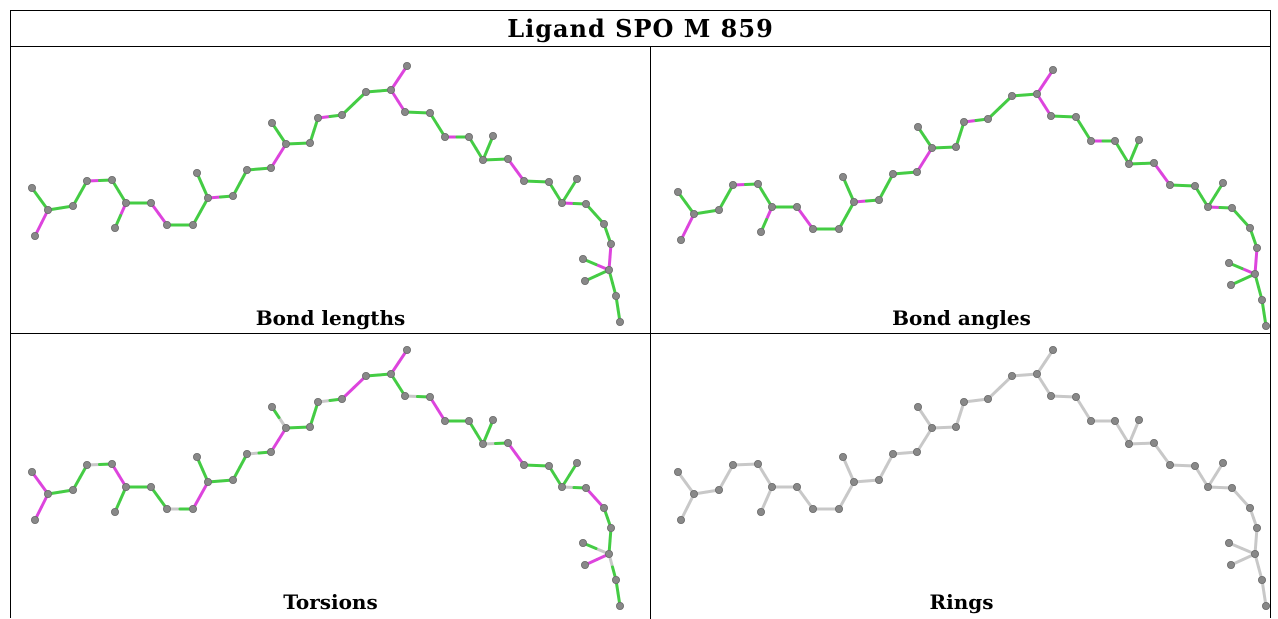  I want to click on caption-bond-lengths: Bond lengths, so click(330, 318).